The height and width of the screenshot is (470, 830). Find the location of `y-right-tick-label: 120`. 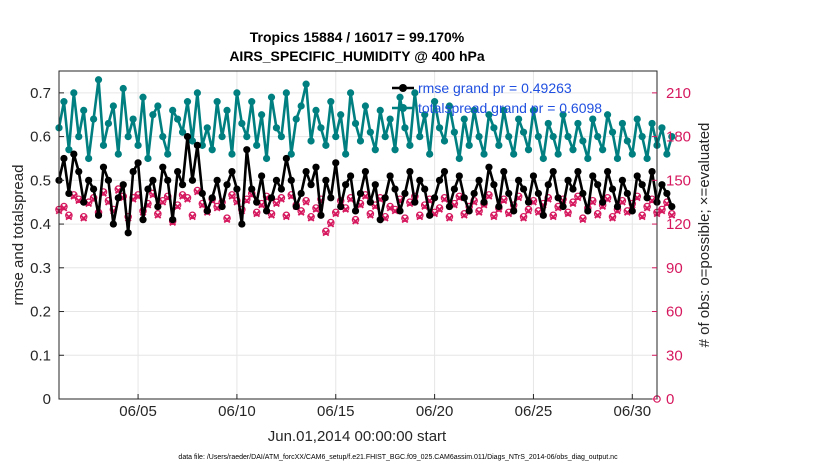

y-right-tick-label: 120 is located at coordinates (678, 224).